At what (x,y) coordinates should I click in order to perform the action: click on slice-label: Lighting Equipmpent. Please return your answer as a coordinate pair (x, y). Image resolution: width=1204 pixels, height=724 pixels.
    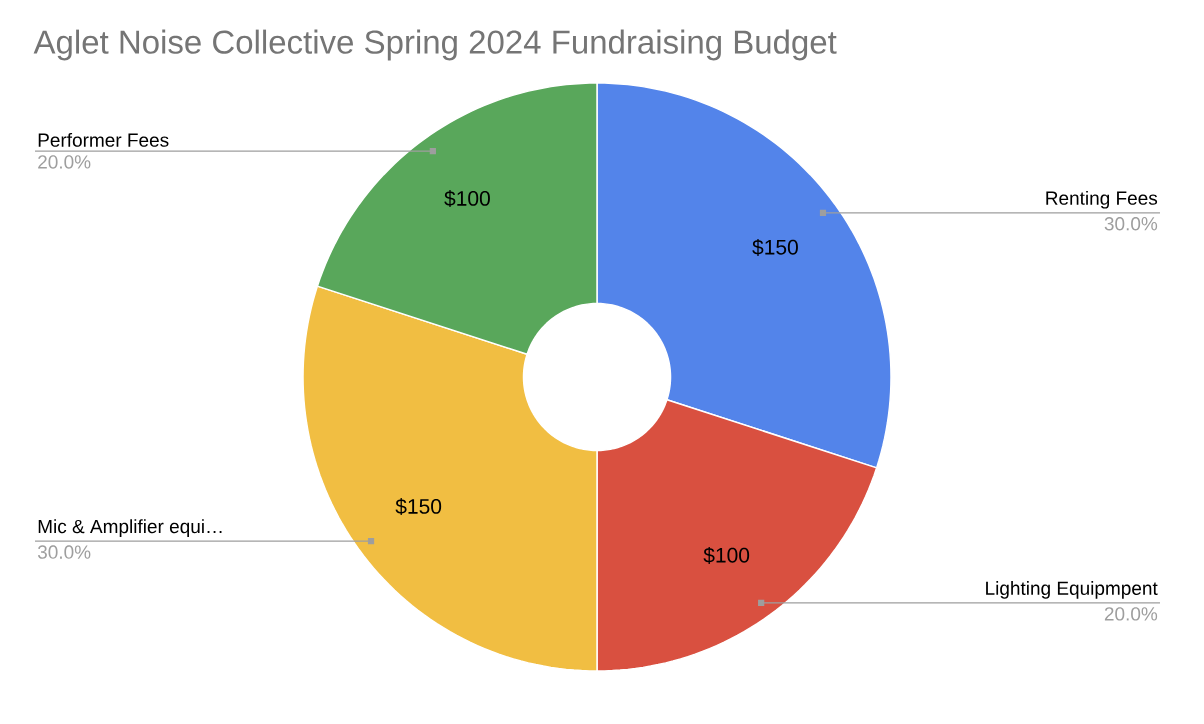
    Looking at the image, I should click on (1072, 590).